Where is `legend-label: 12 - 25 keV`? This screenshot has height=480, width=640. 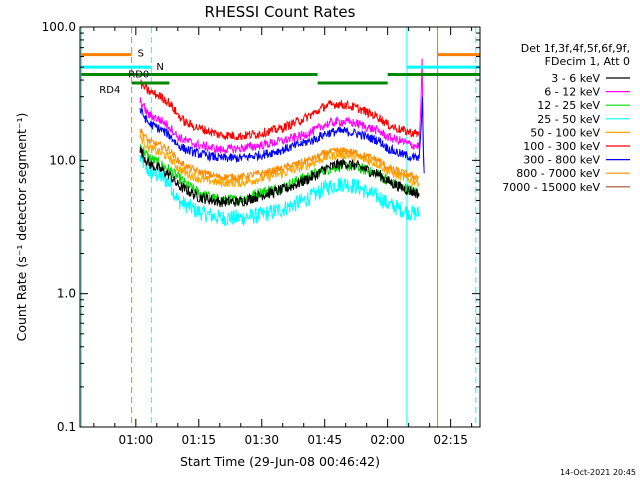
legend-label: 12 - 25 keV is located at coordinates (568, 105).